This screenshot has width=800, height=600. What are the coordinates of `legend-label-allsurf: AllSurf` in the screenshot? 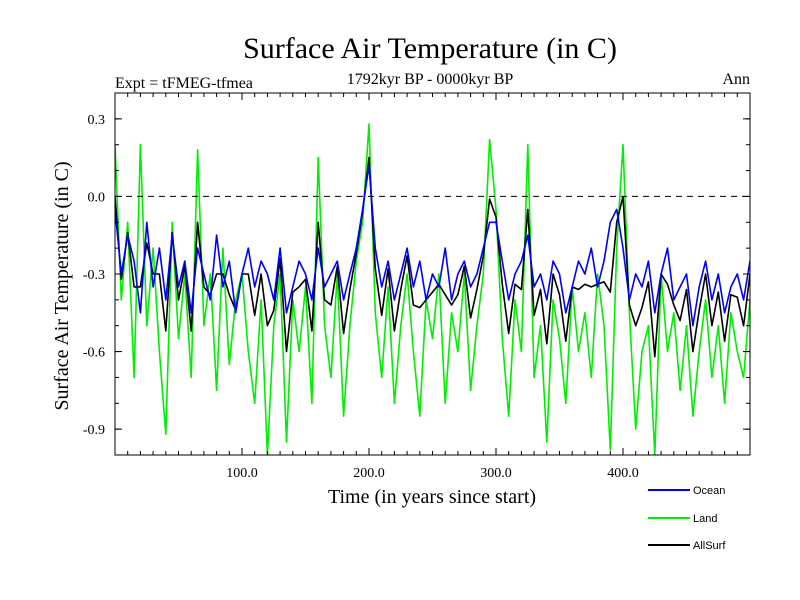 It's located at (709, 546).